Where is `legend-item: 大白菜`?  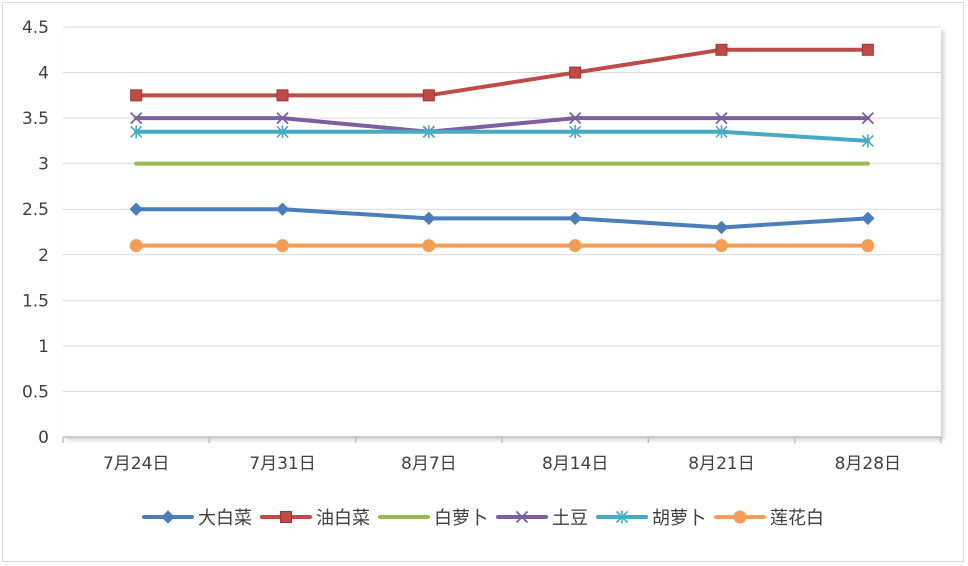 legend-item: 大白菜 is located at coordinates (197, 518).